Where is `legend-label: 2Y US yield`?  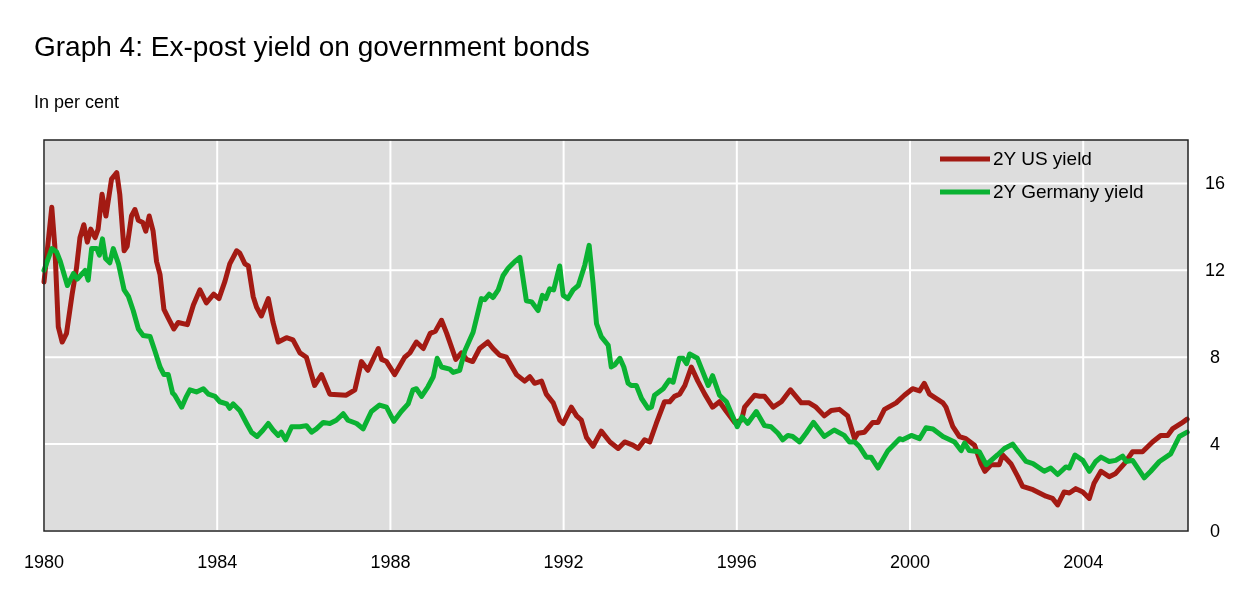 legend-label: 2Y US yield is located at coordinates (1042, 158).